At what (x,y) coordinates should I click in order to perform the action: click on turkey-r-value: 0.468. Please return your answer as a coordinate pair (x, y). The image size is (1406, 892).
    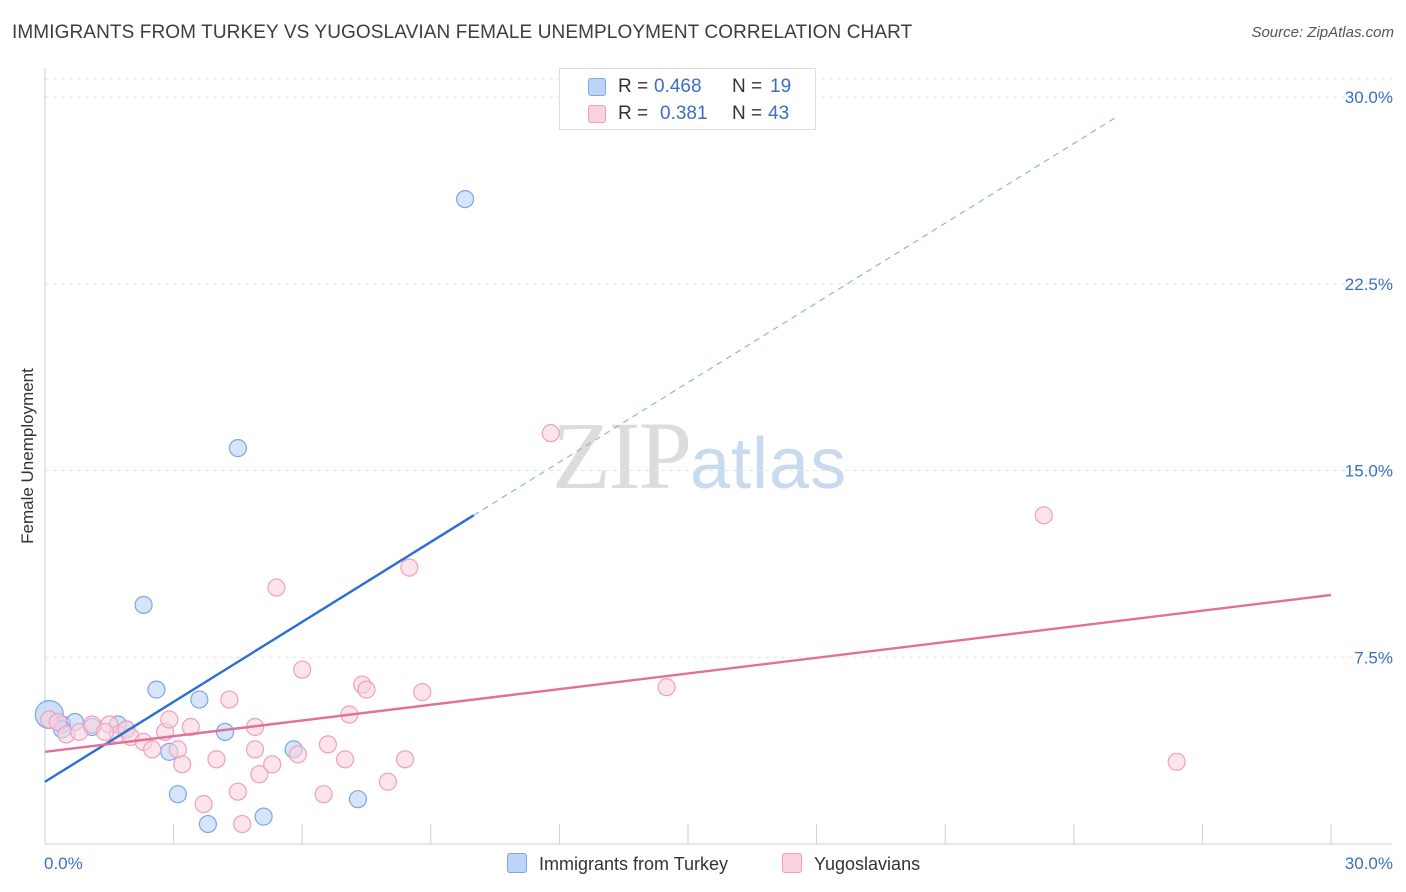
    Looking at the image, I should click on (678, 86).